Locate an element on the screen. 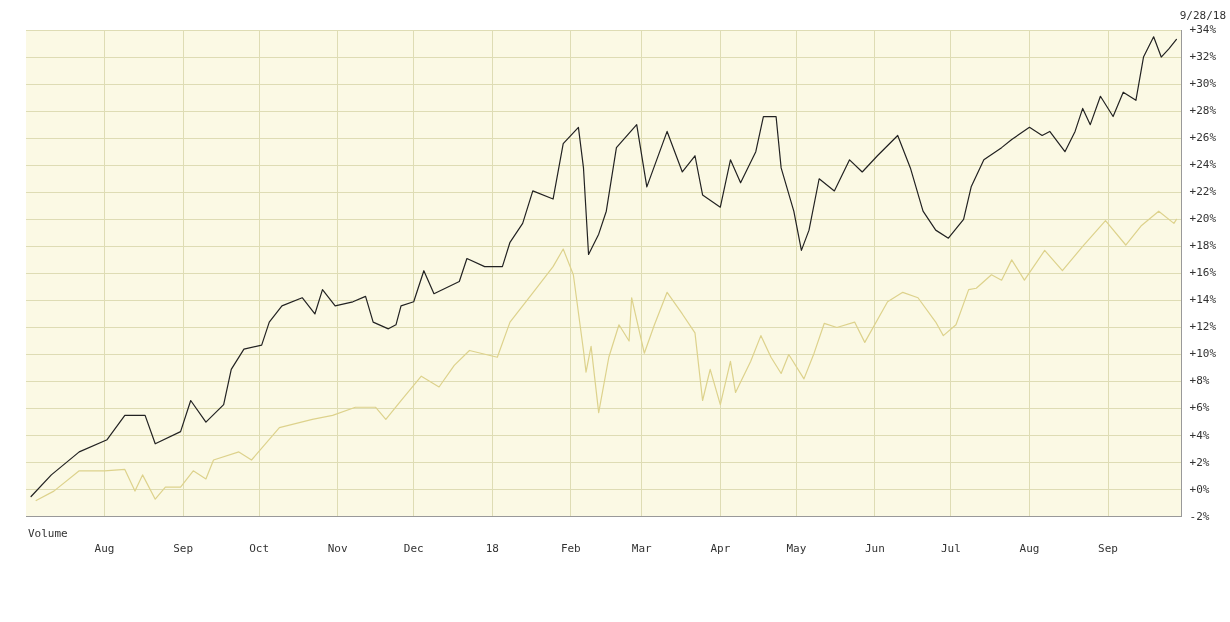  y-tick-label: +18% is located at coordinates (1203, 246).